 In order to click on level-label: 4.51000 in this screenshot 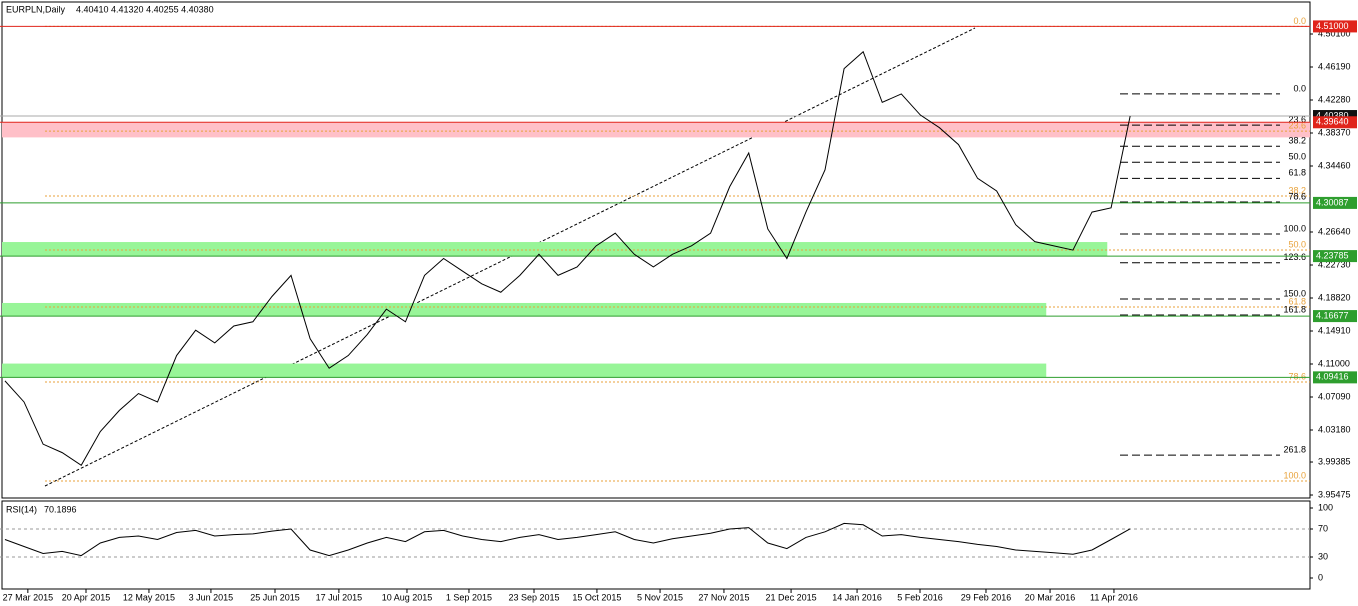, I will do `click(1332, 26)`.